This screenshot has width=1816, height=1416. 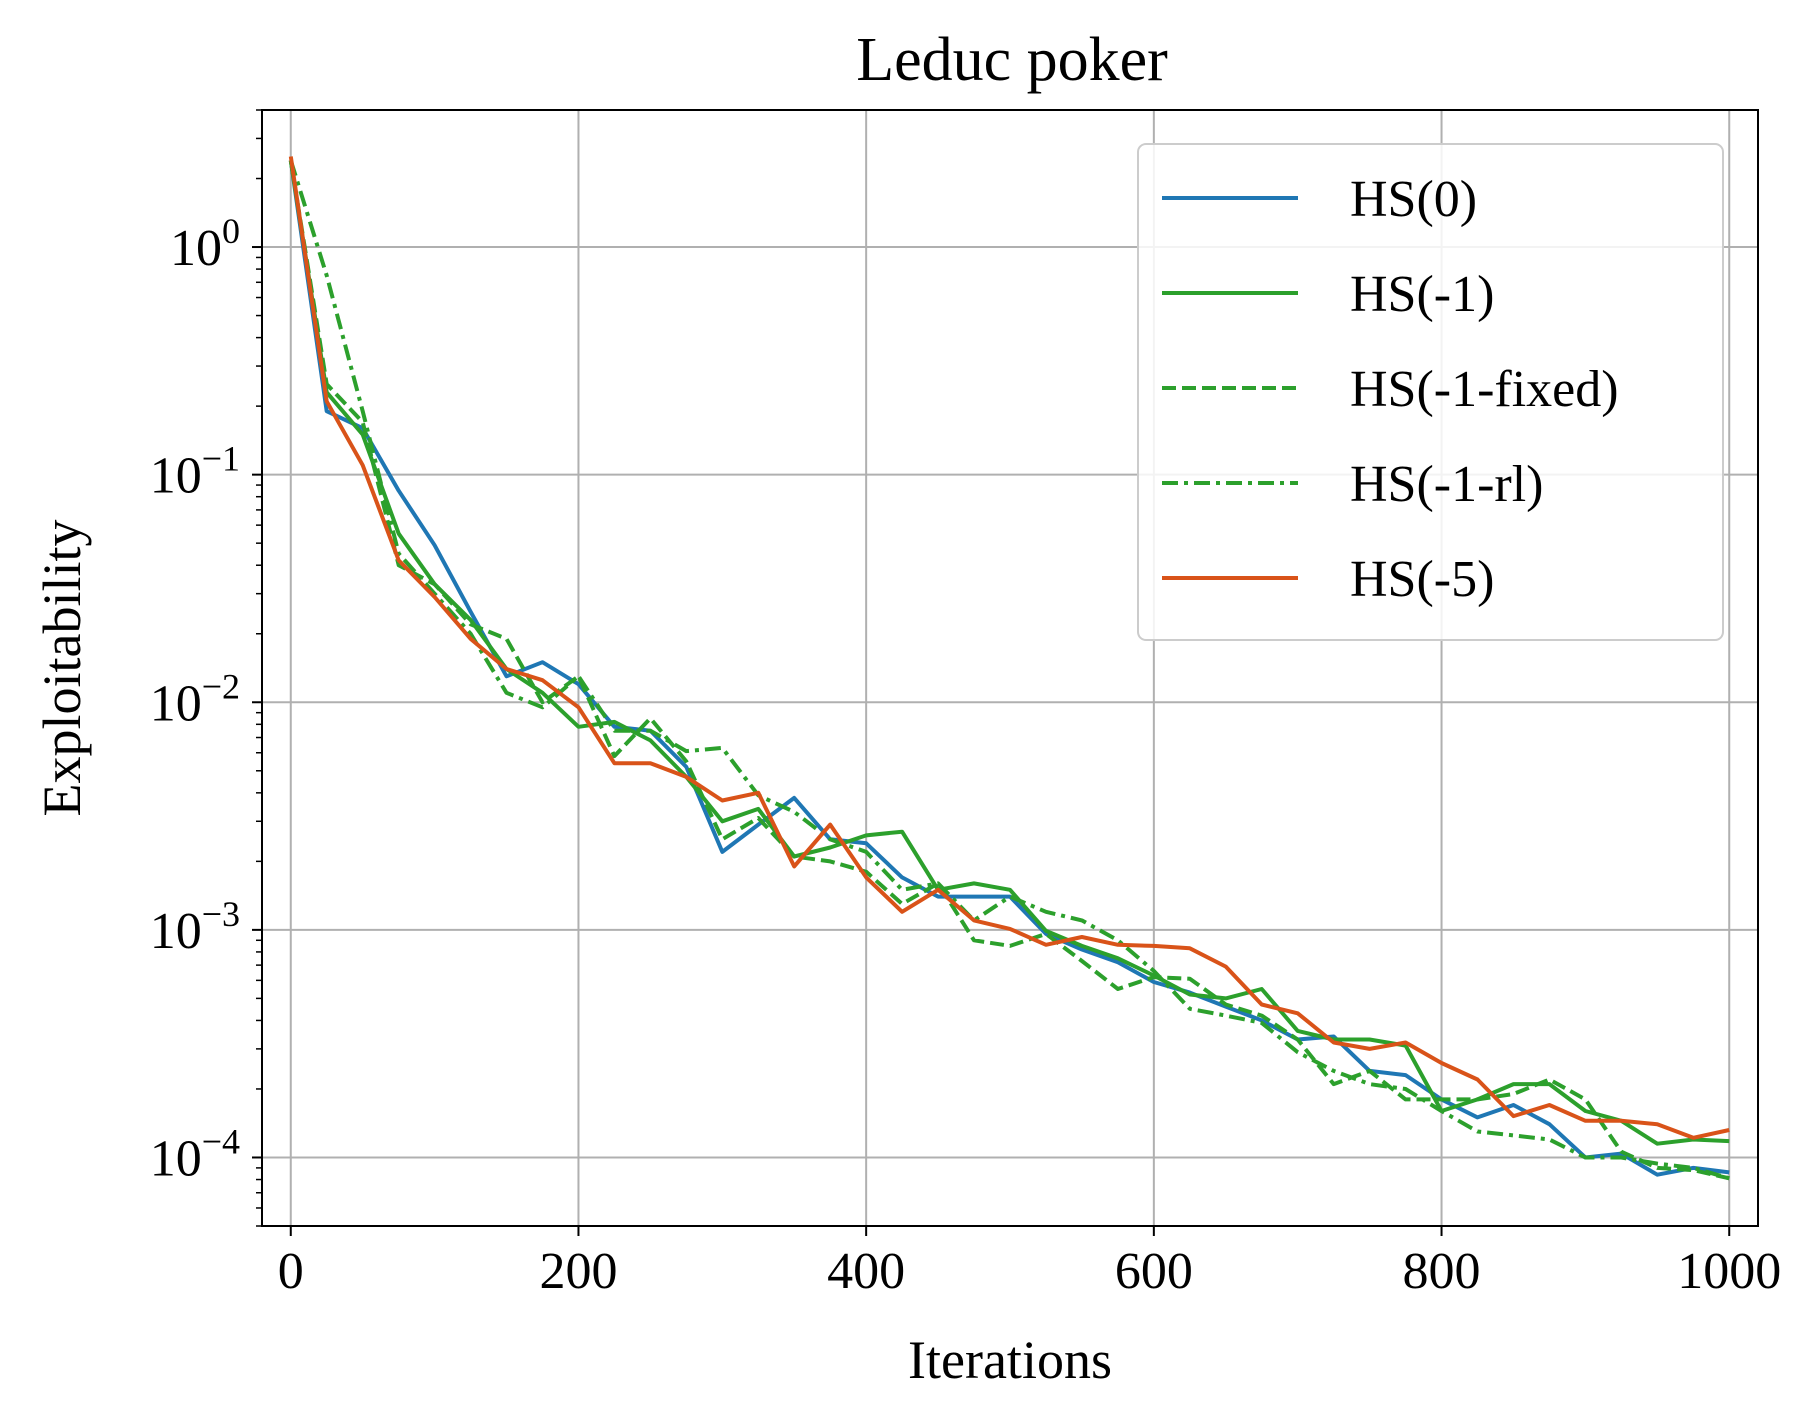 What do you see at coordinates (195, 472) in the screenshot?
I see `y-tick-label: 10⁻¹` at bounding box center [195, 472].